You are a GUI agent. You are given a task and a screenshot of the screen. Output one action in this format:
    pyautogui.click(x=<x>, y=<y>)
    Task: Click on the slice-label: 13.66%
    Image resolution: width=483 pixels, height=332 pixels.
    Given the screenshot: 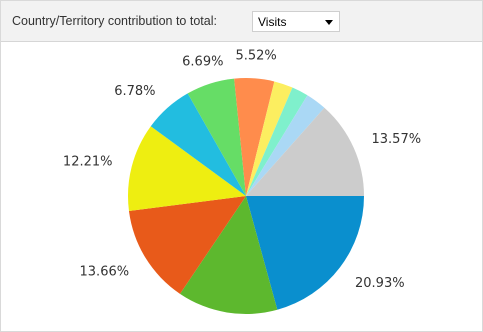 What is the action you would take?
    pyautogui.click(x=105, y=272)
    